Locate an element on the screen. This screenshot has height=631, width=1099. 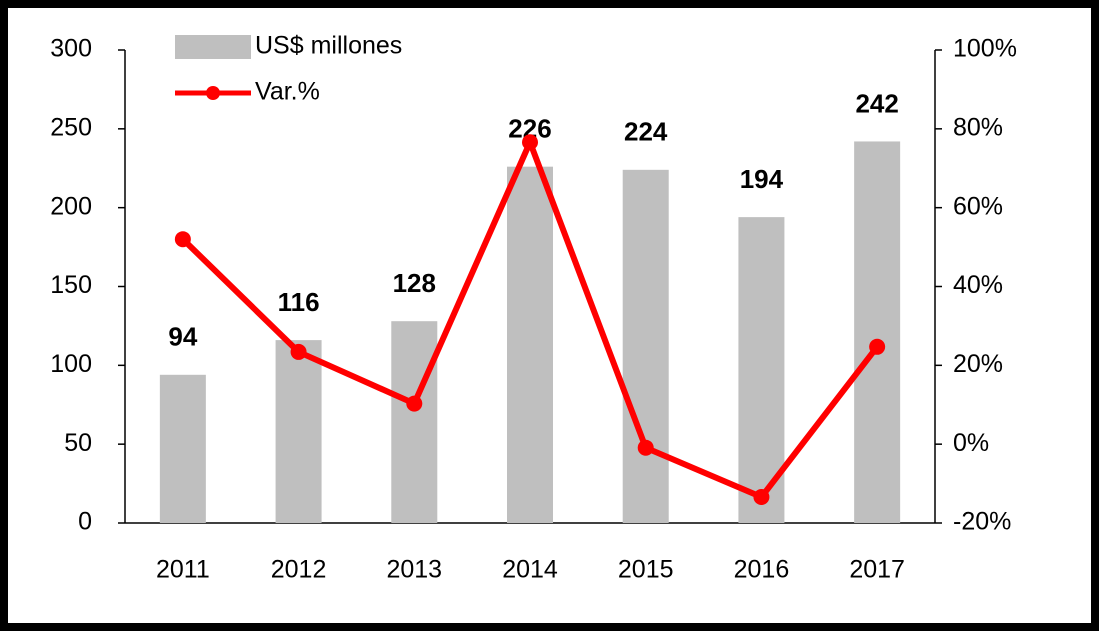
y-tick-label: 200 is located at coordinates (71, 206).